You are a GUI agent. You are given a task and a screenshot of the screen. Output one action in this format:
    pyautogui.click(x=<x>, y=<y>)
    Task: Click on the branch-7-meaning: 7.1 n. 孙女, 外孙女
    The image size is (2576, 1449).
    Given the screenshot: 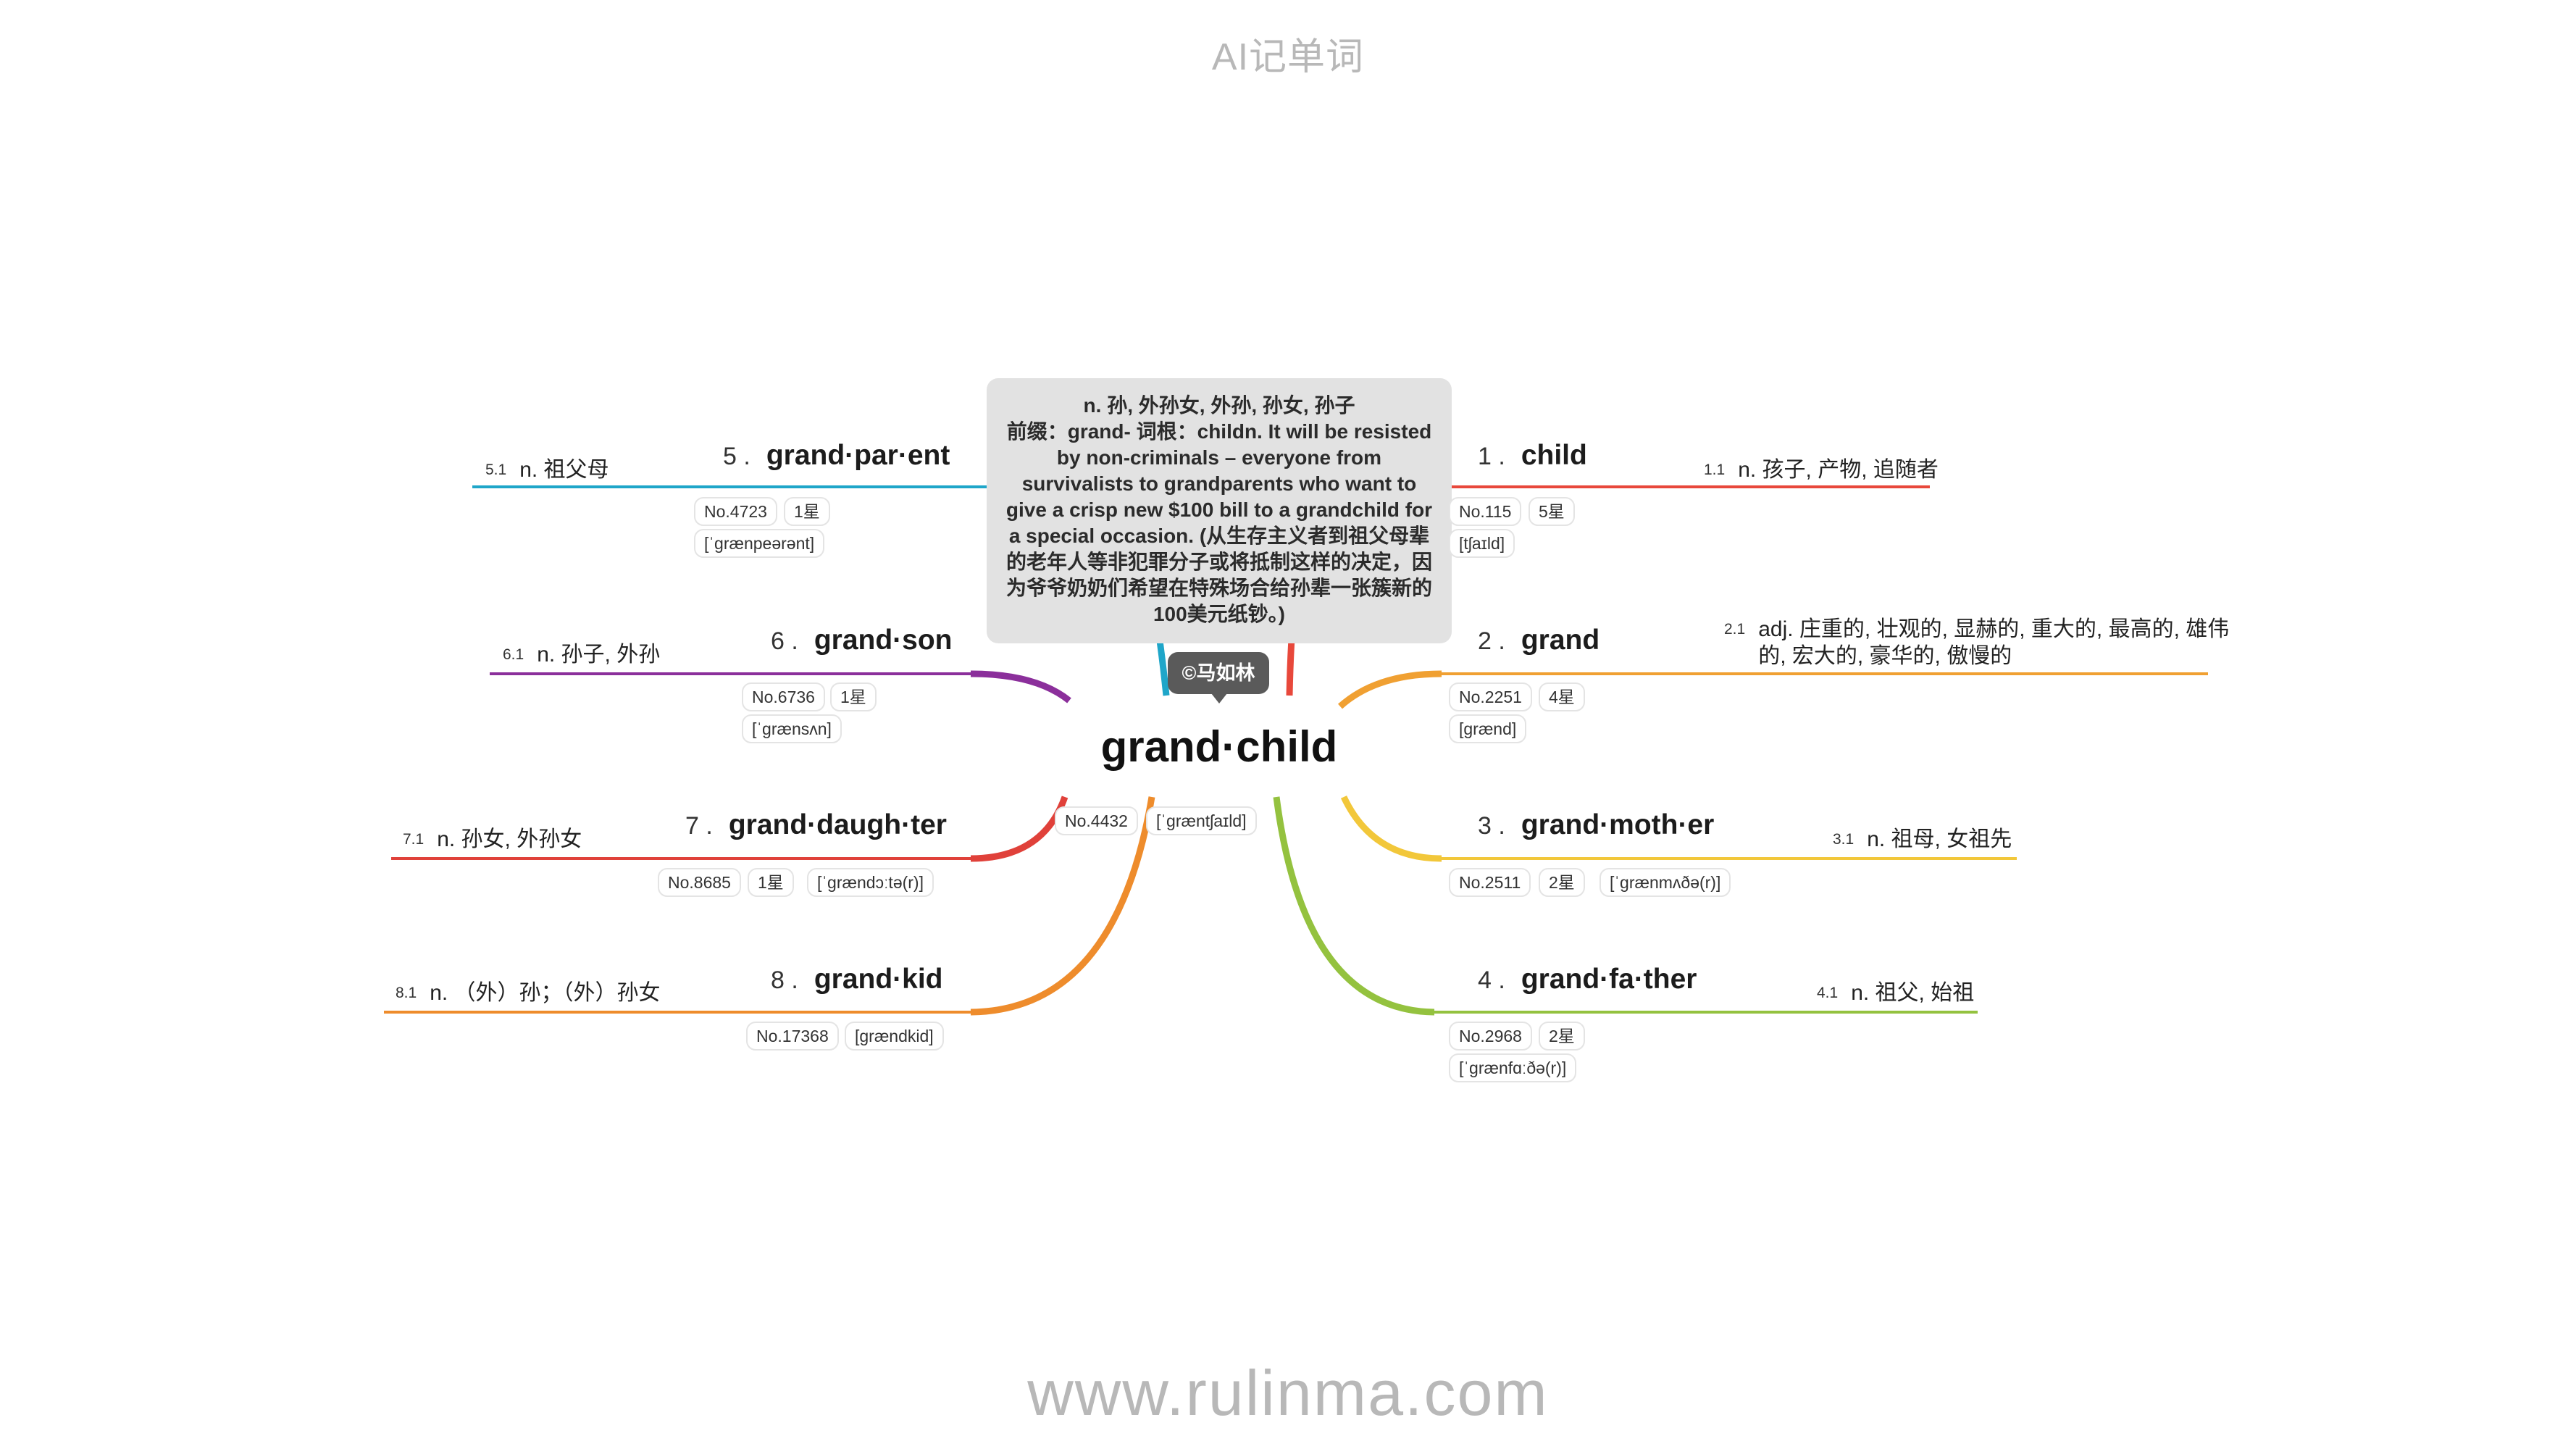 What is the action you would take?
    pyautogui.click(x=492, y=840)
    